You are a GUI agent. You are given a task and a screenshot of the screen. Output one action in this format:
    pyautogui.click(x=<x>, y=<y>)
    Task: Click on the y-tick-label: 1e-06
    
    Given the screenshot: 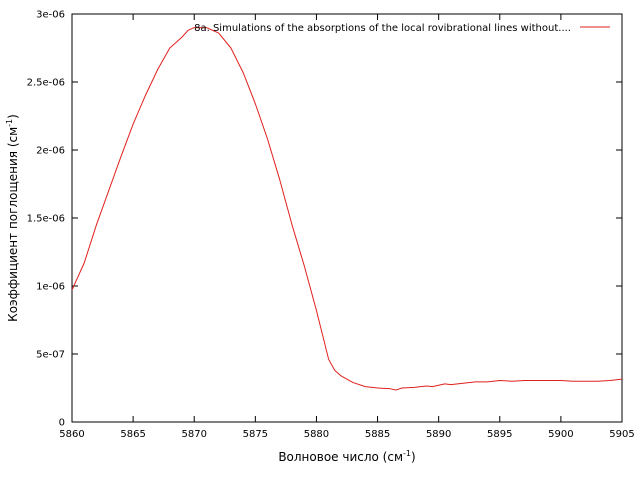 What is the action you would take?
    pyautogui.click(x=50, y=287)
    